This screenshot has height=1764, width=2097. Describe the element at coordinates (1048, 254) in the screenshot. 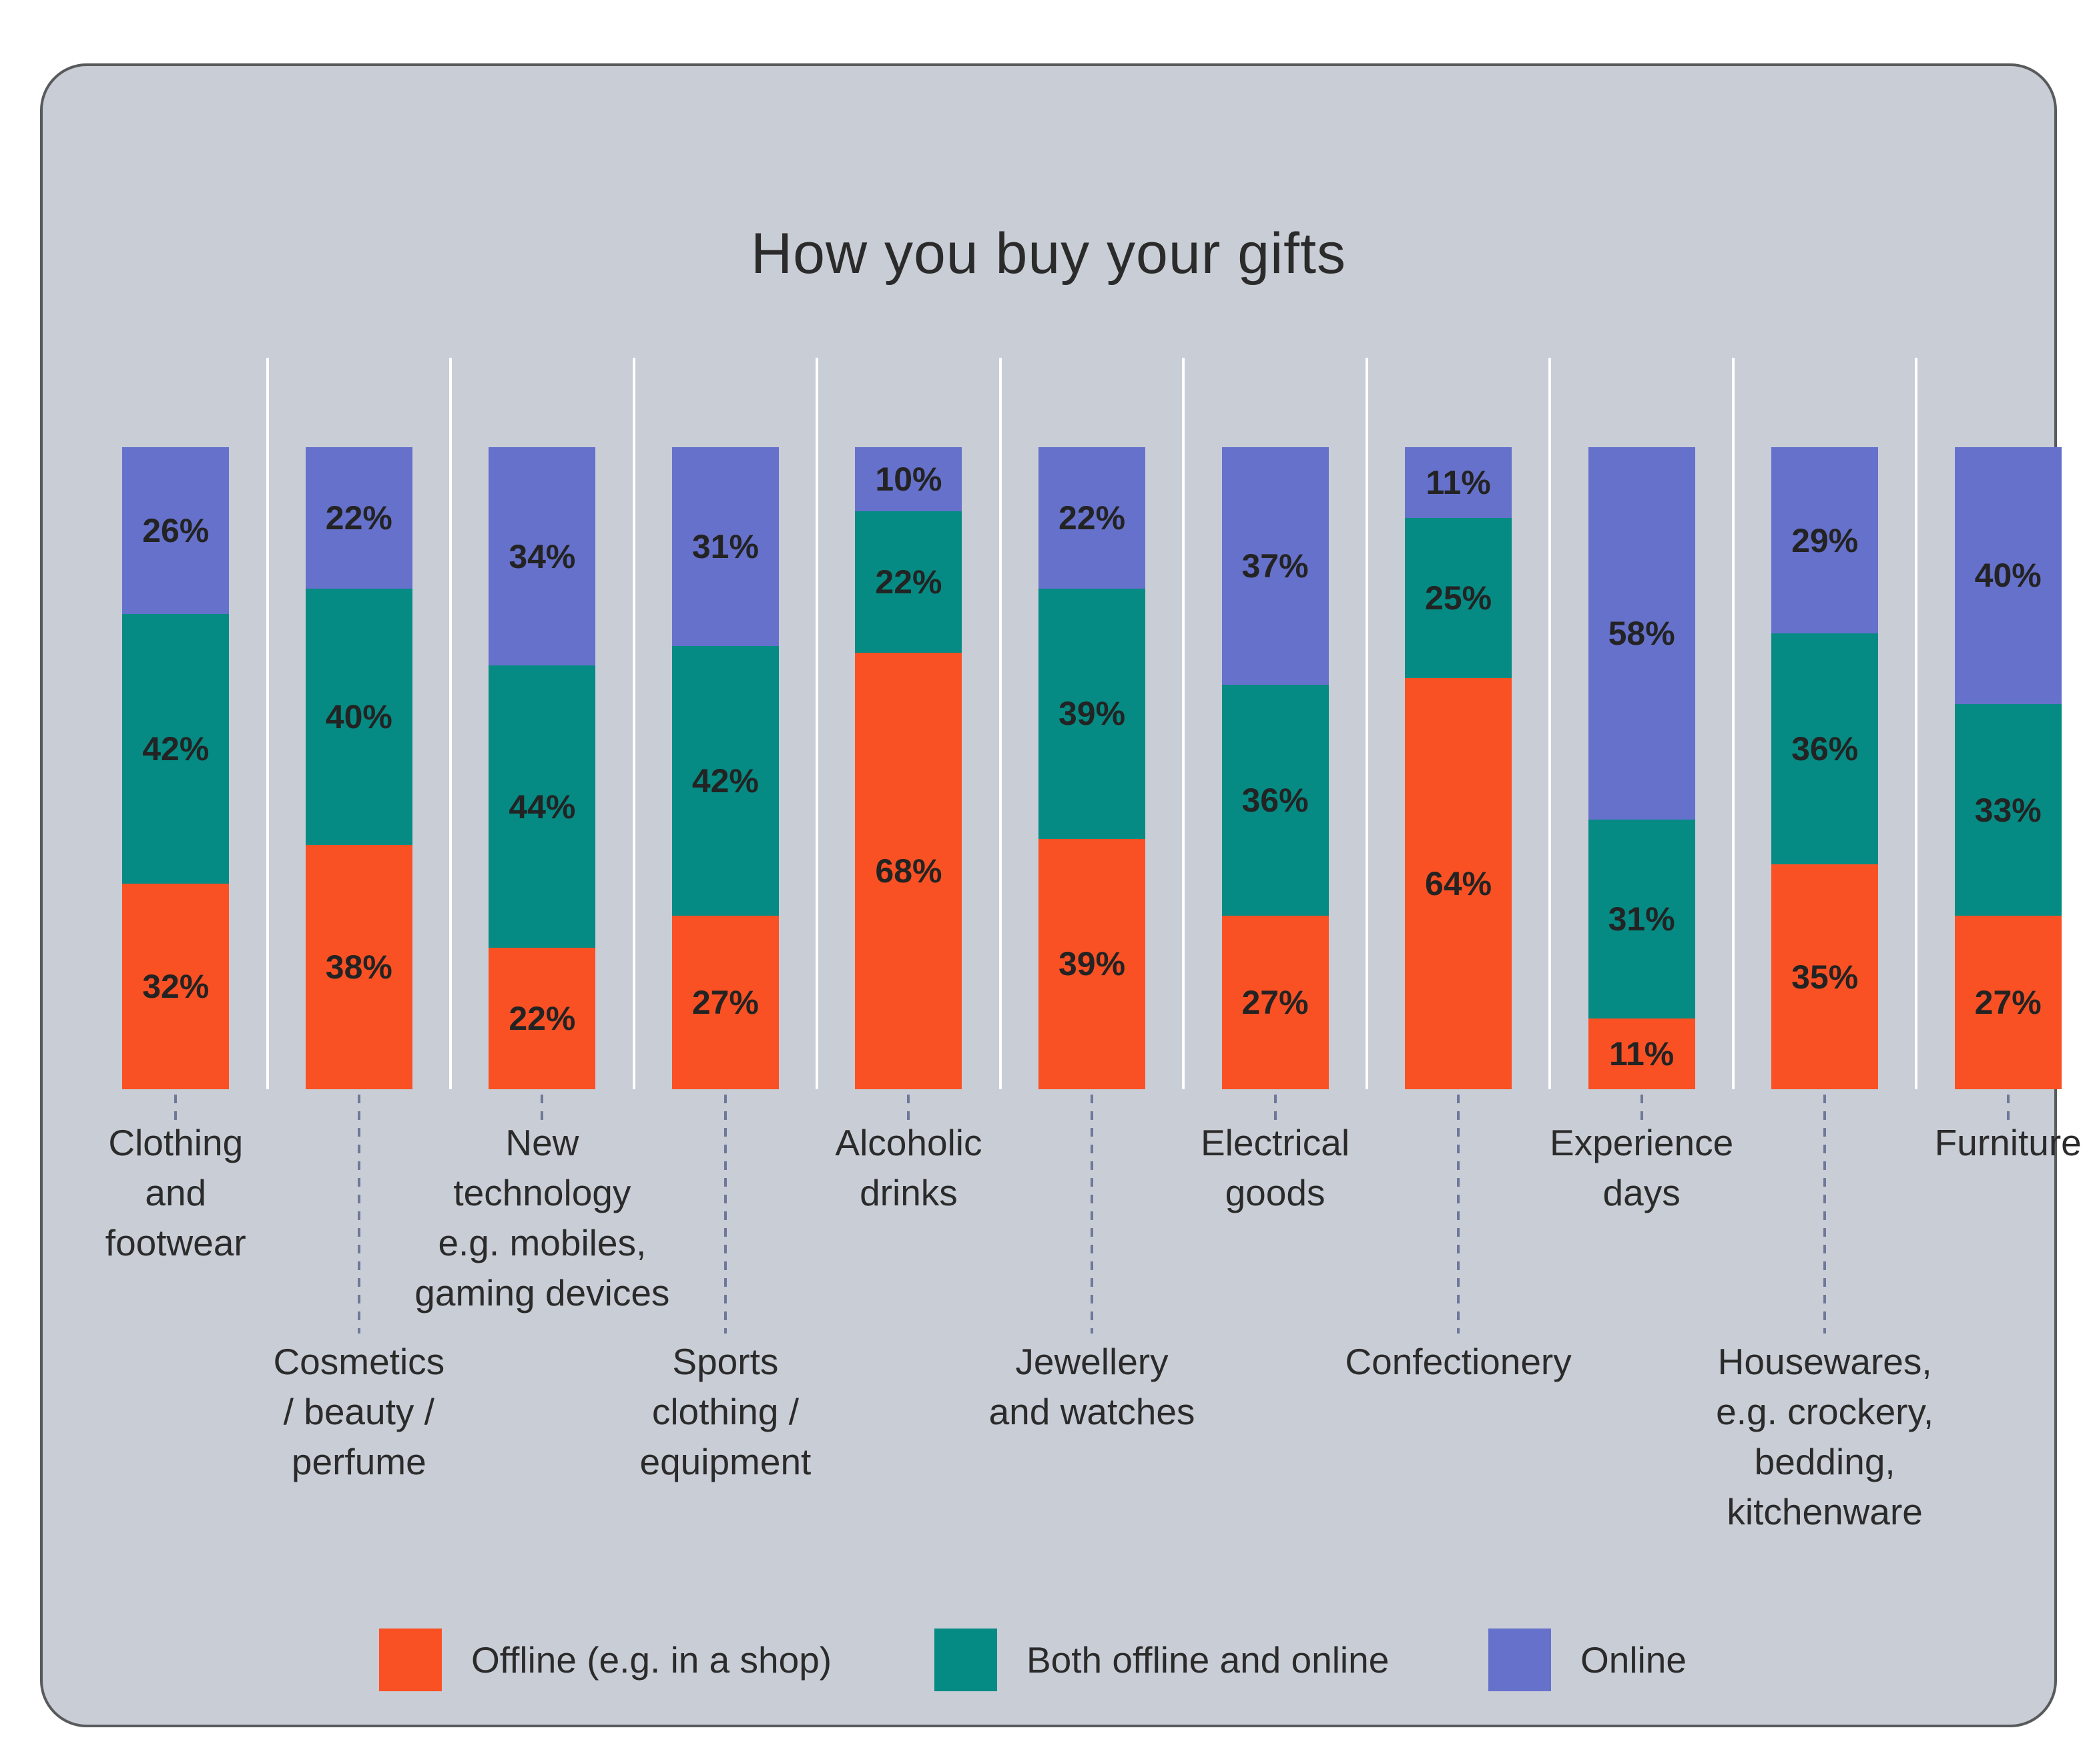

I see `chart-title: How you buy your gifts` at that location.